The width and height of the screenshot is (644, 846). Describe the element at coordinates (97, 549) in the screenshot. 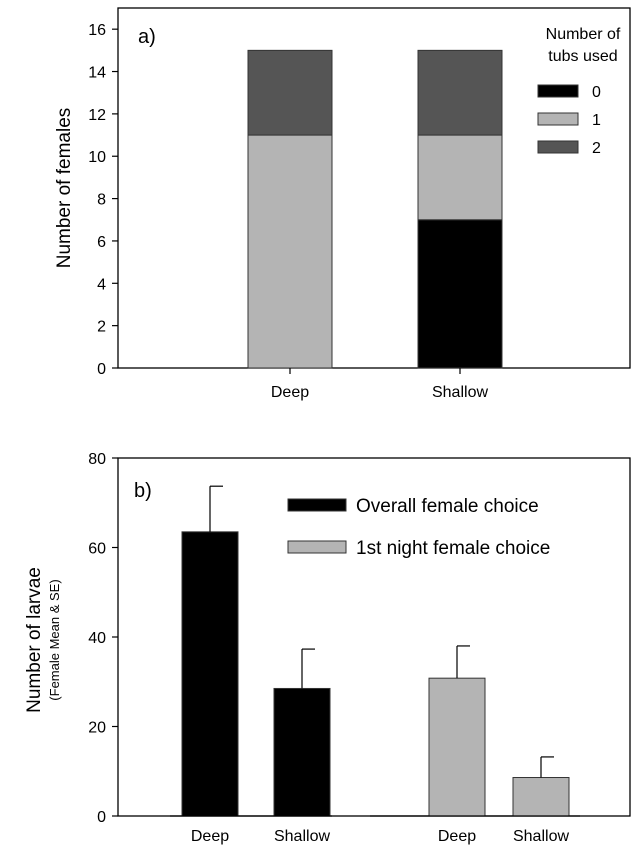

I see `panel-b-y-tick-label: 60` at that location.